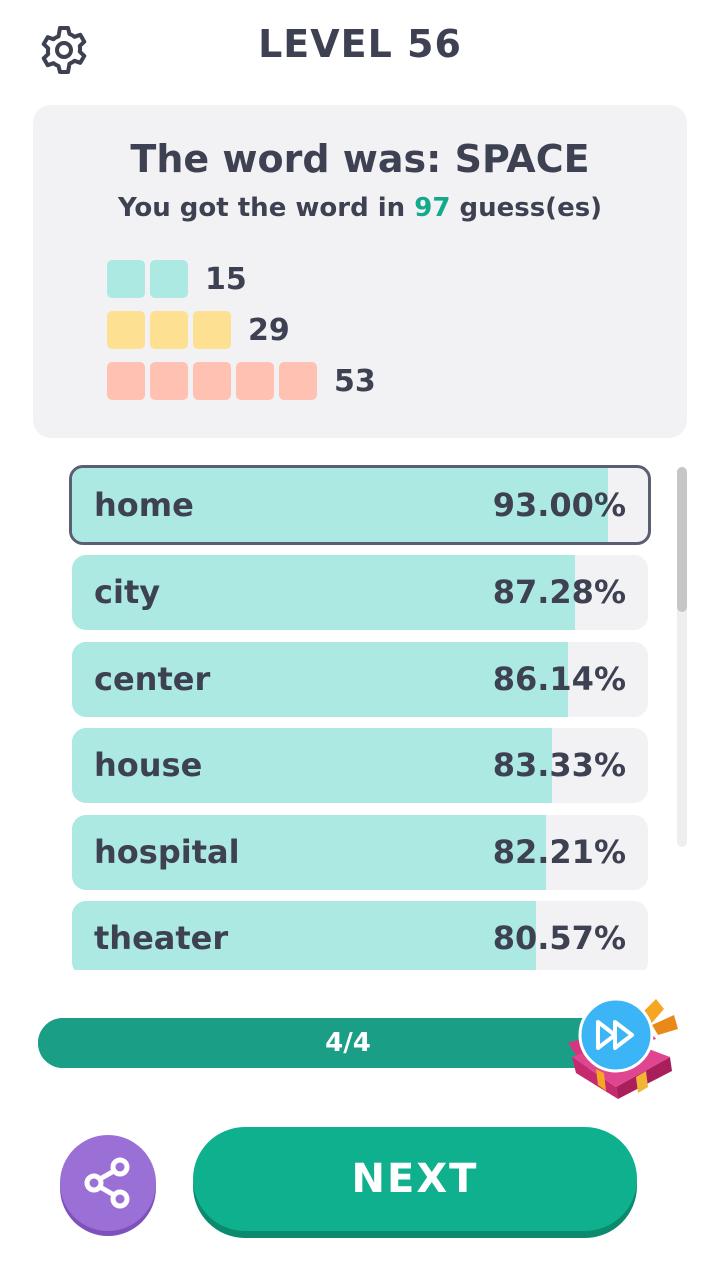 The height and width of the screenshot is (1280, 720). I want to click on next-button: NEXT, so click(415, 1179).